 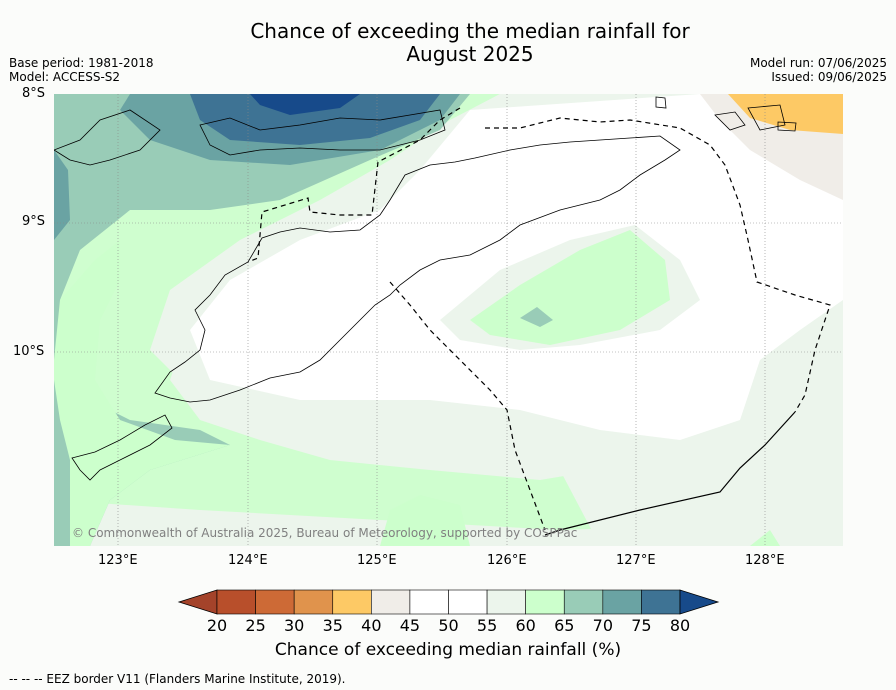 What do you see at coordinates (255, 625) in the screenshot?
I see `colorbar-tick-label: 25` at bounding box center [255, 625].